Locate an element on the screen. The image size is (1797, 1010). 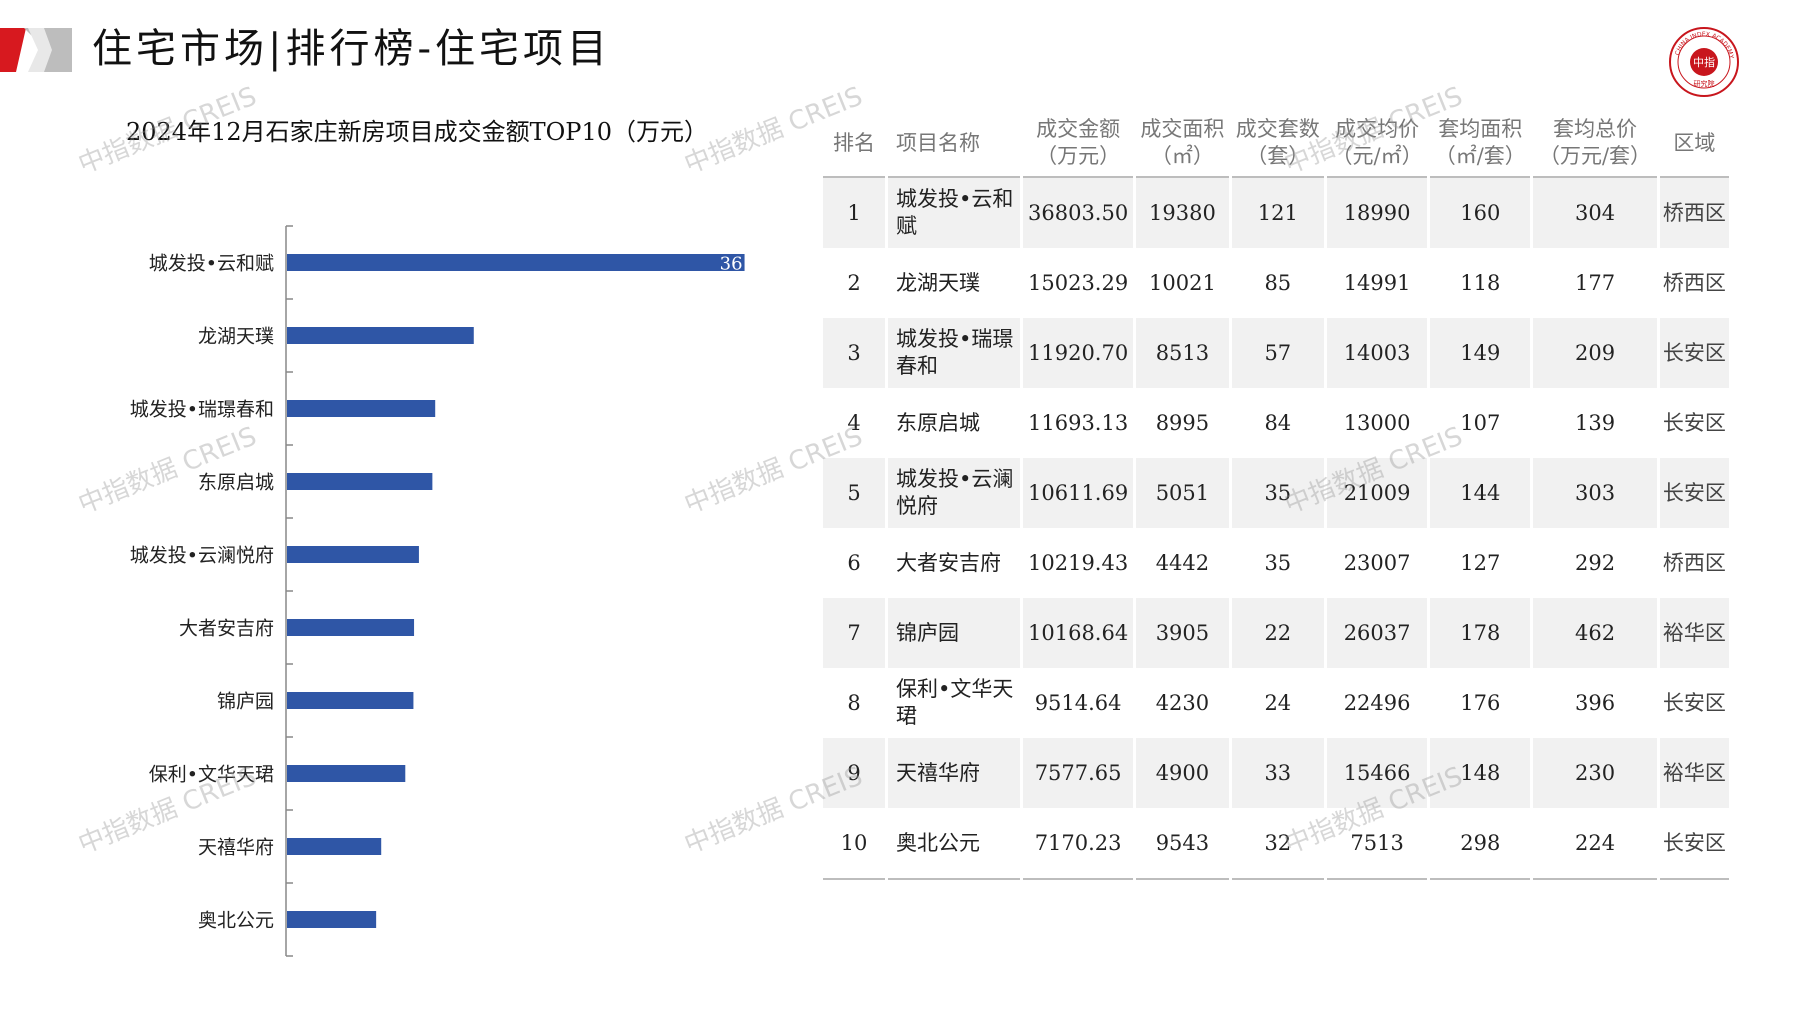
table-cell: 36803.50 is located at coordinates (1078, 213).